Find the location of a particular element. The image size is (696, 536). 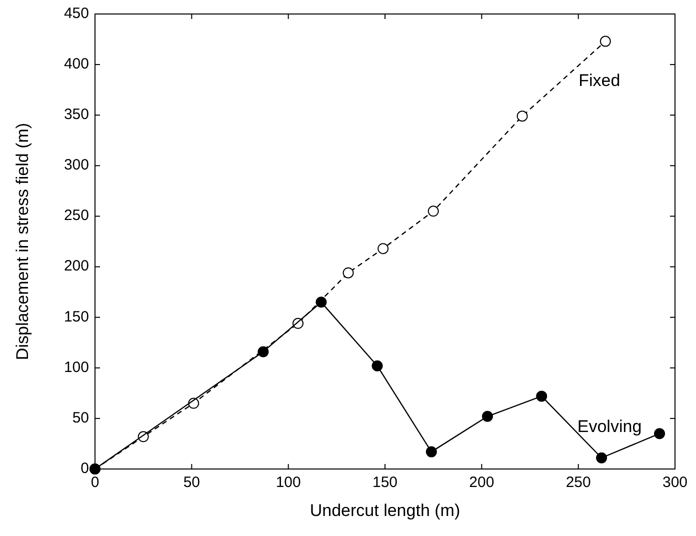

x-tick-label: 100 is located at coordinates (288, 482).